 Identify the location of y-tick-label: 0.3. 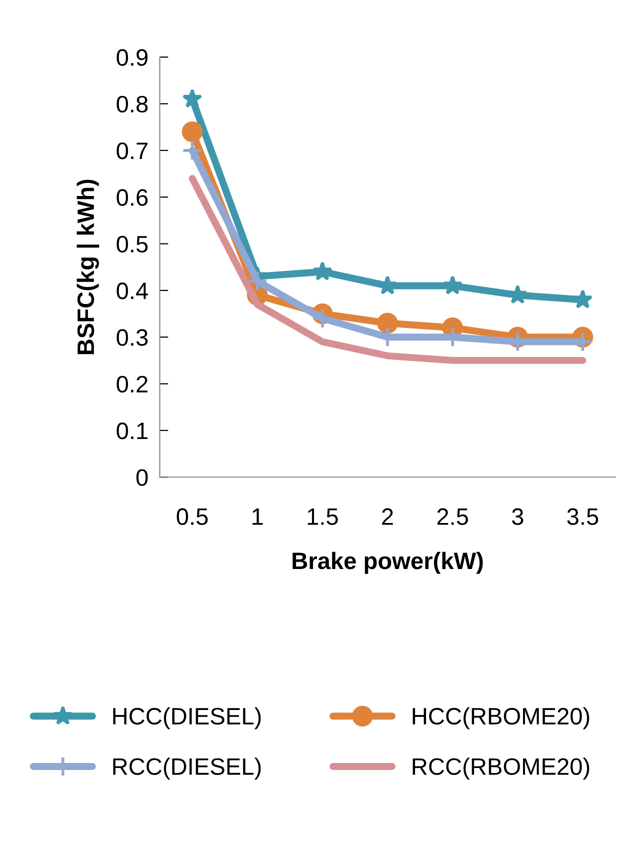
(132, 337).